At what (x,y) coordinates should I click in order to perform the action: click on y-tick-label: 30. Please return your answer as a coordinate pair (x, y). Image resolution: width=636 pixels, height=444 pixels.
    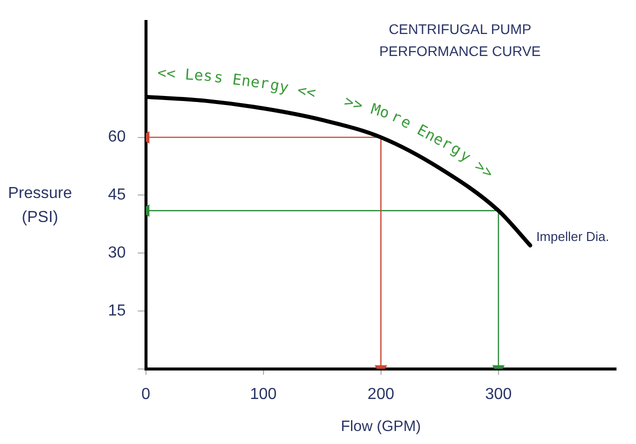
    Looking at the image, I should click on (117, 253).